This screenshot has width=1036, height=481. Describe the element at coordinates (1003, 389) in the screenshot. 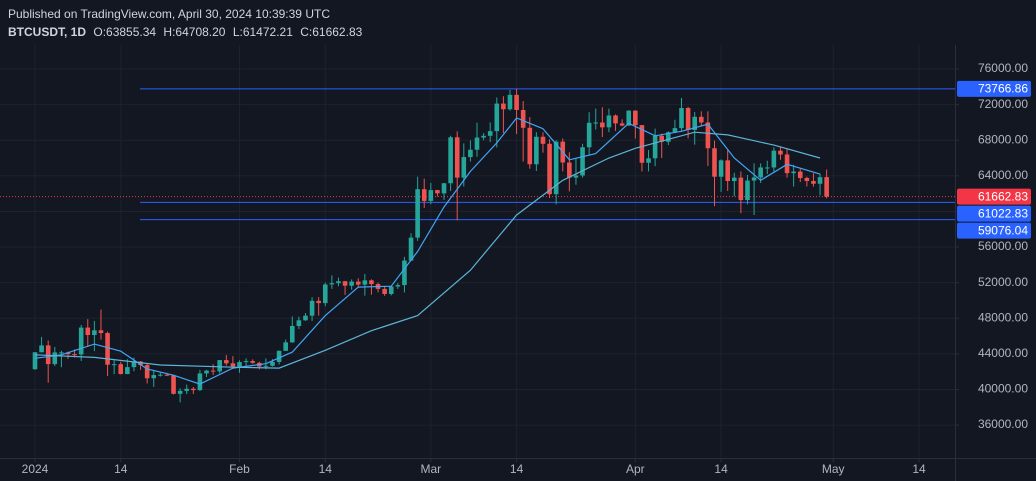

I see `y-tick-label: 40000.00` at that location.